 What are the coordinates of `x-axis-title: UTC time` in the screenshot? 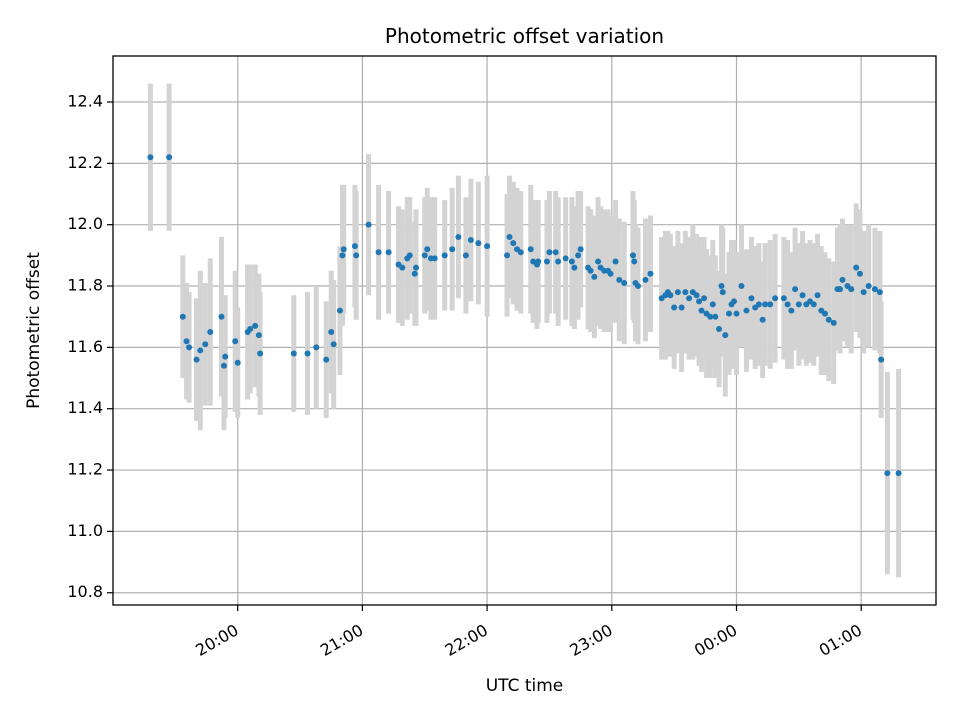 It's located at (525, 686).